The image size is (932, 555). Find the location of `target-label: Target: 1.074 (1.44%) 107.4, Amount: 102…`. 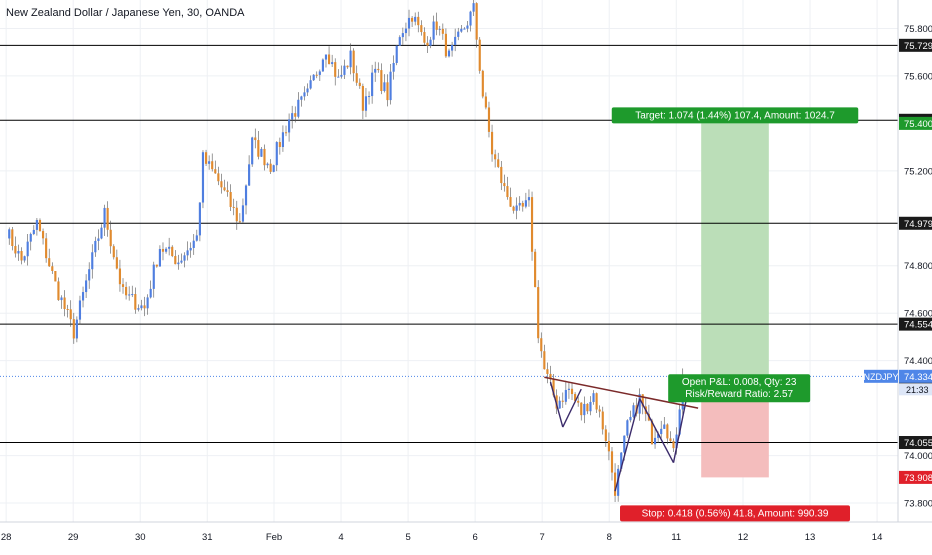

target-label: Target: 1.074 (1.44%) 107.4, Amount: 102… is located at coordinates (735, 115).